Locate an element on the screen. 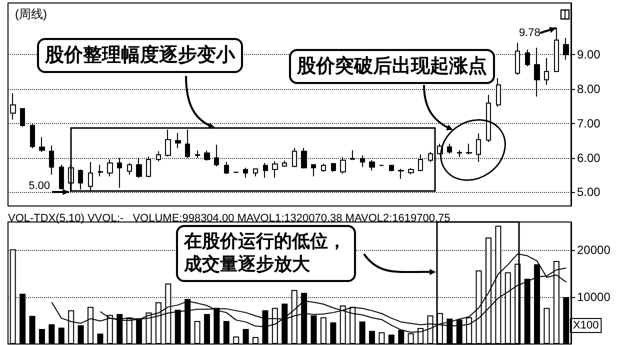  y-axis-title: X100 is located at coordinates (586, 326).